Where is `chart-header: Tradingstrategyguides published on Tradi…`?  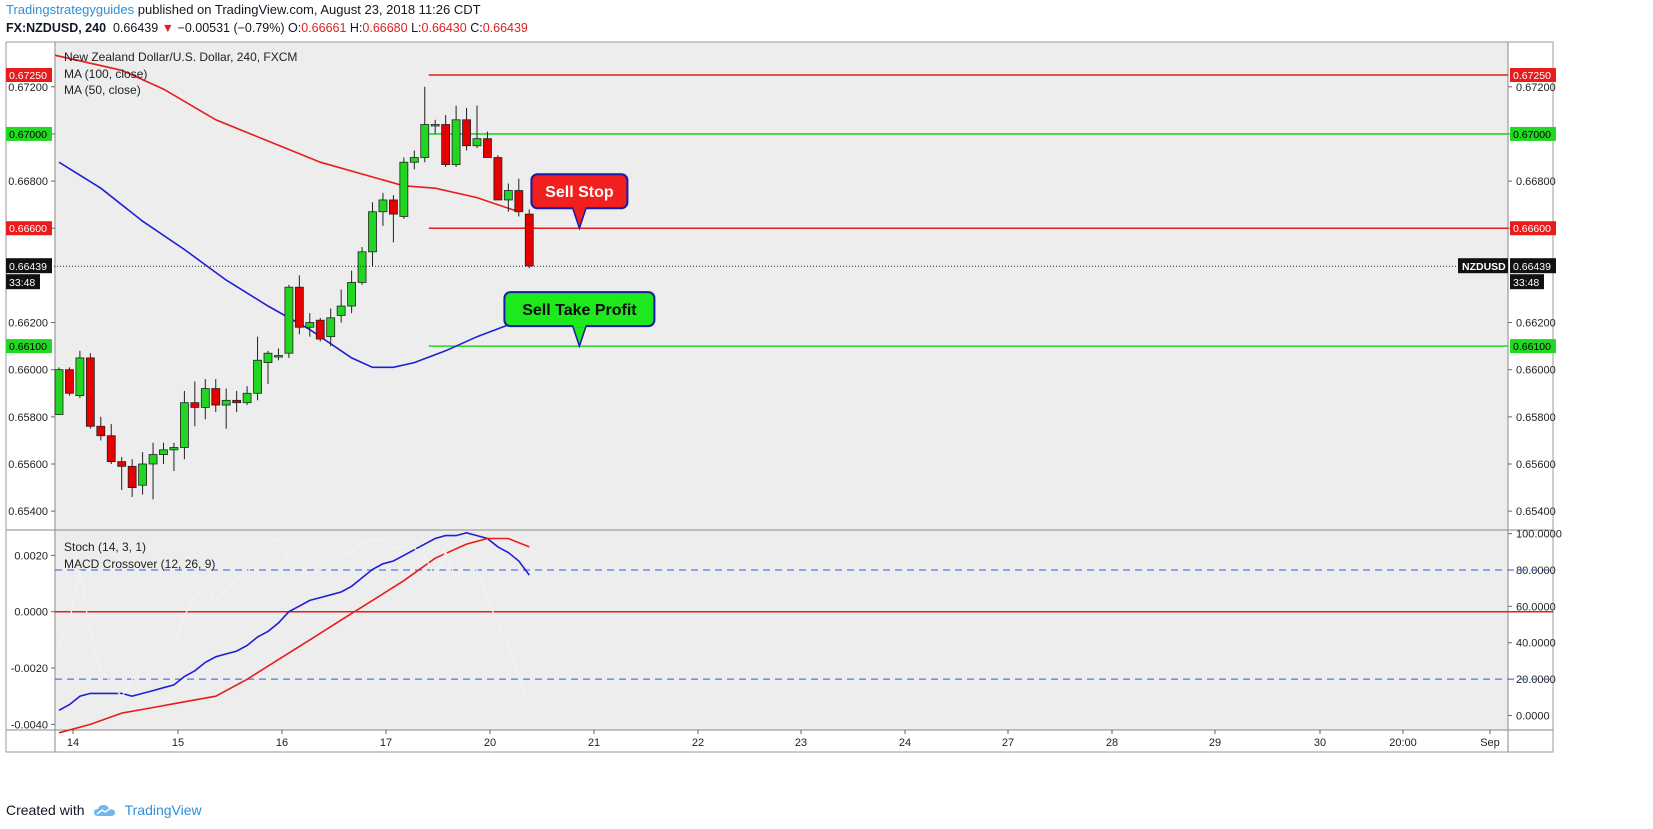 chart-header: Tradingstrategyguides published on Tradi… is located at coordinates (243, 9).